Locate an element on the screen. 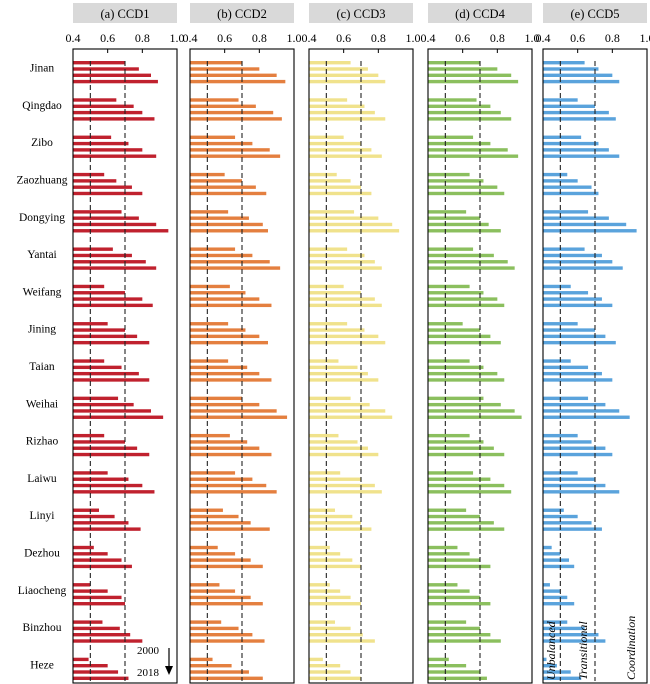  x-tick-label: 0.4 is located at coordinates (73, 38).